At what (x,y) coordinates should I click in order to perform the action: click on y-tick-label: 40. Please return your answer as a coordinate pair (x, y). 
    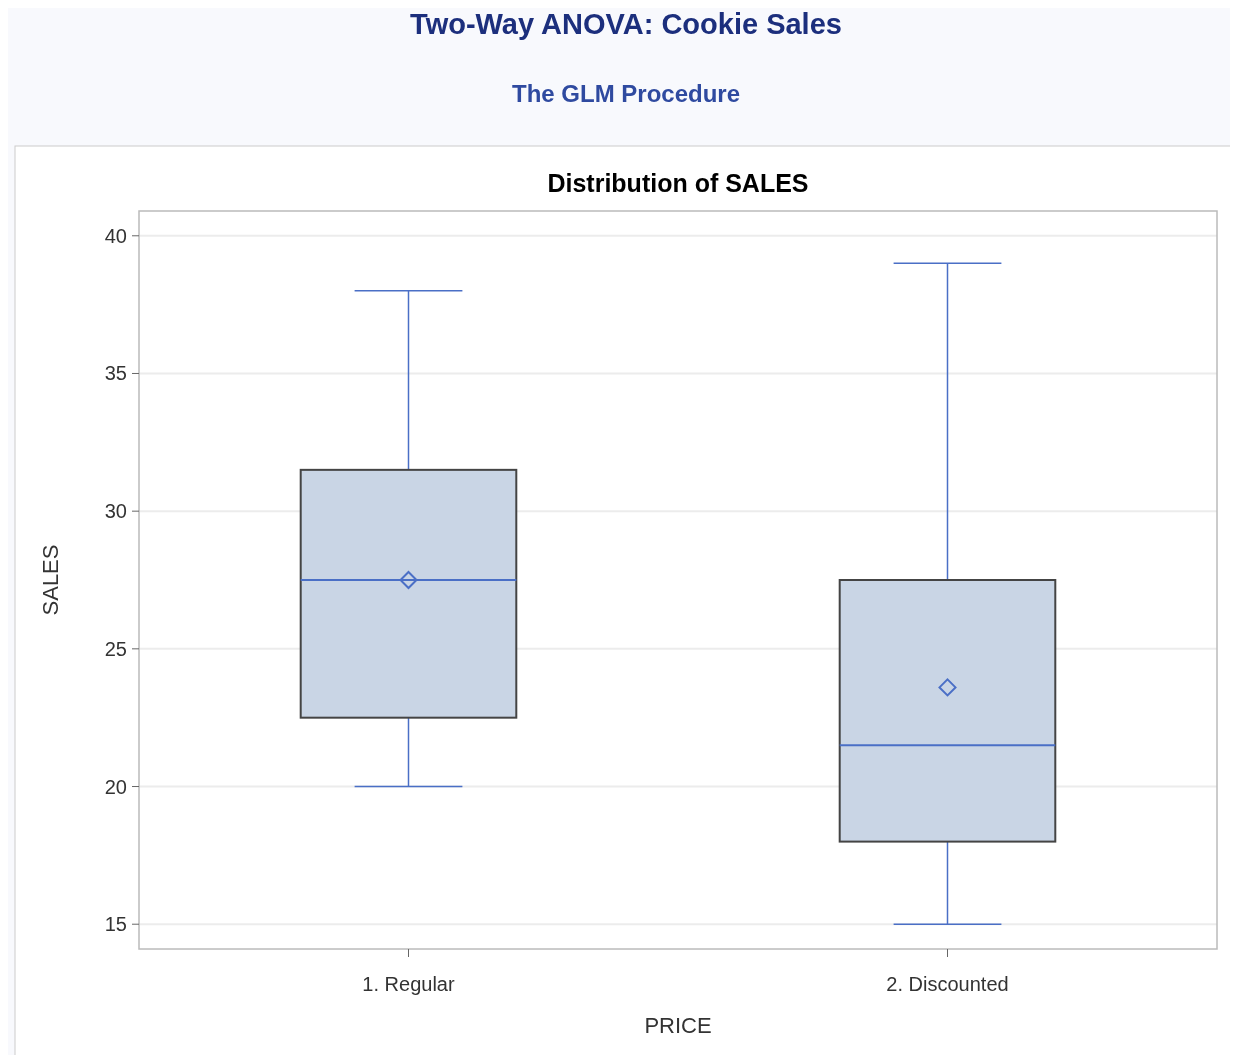
    Looking at the image, I should click on (115, 235).